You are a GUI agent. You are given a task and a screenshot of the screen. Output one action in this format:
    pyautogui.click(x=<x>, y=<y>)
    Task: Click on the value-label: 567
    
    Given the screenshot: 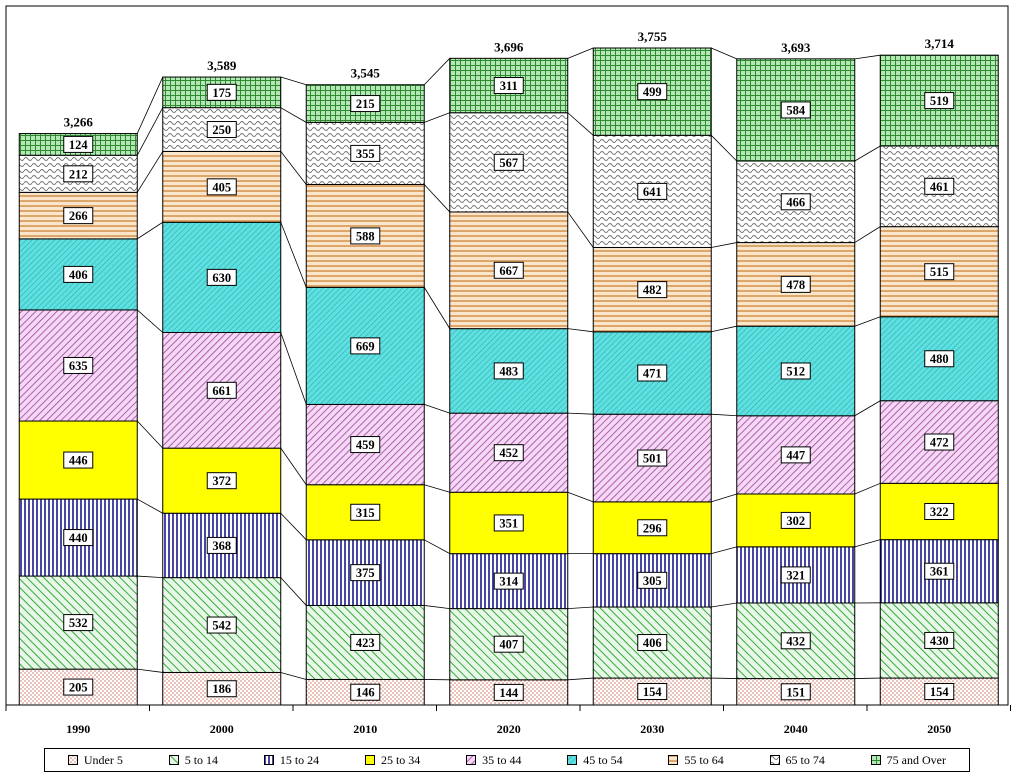 What is the action you would take?
    pyautogui.click(x=508, y=163)
    